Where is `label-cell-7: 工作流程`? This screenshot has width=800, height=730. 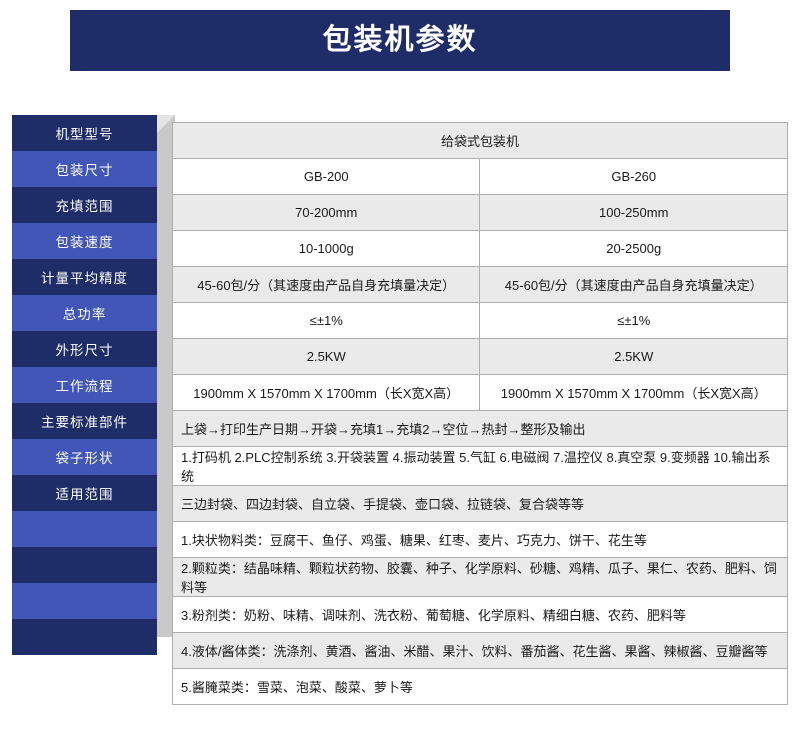 label-cell-7: 工作流程 is located at coordinates (84, 385).